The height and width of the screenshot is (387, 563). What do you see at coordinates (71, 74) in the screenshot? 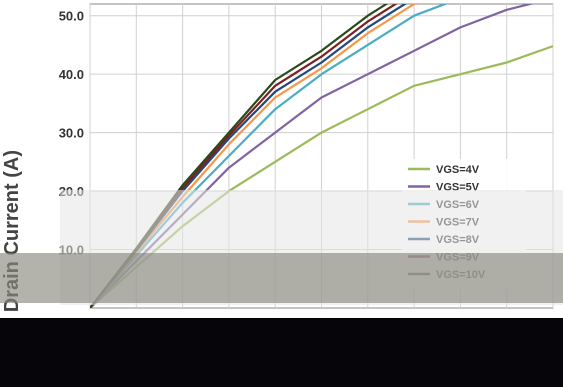
I see `y-tick-label: 40.0` at bounding box center [71, 74].